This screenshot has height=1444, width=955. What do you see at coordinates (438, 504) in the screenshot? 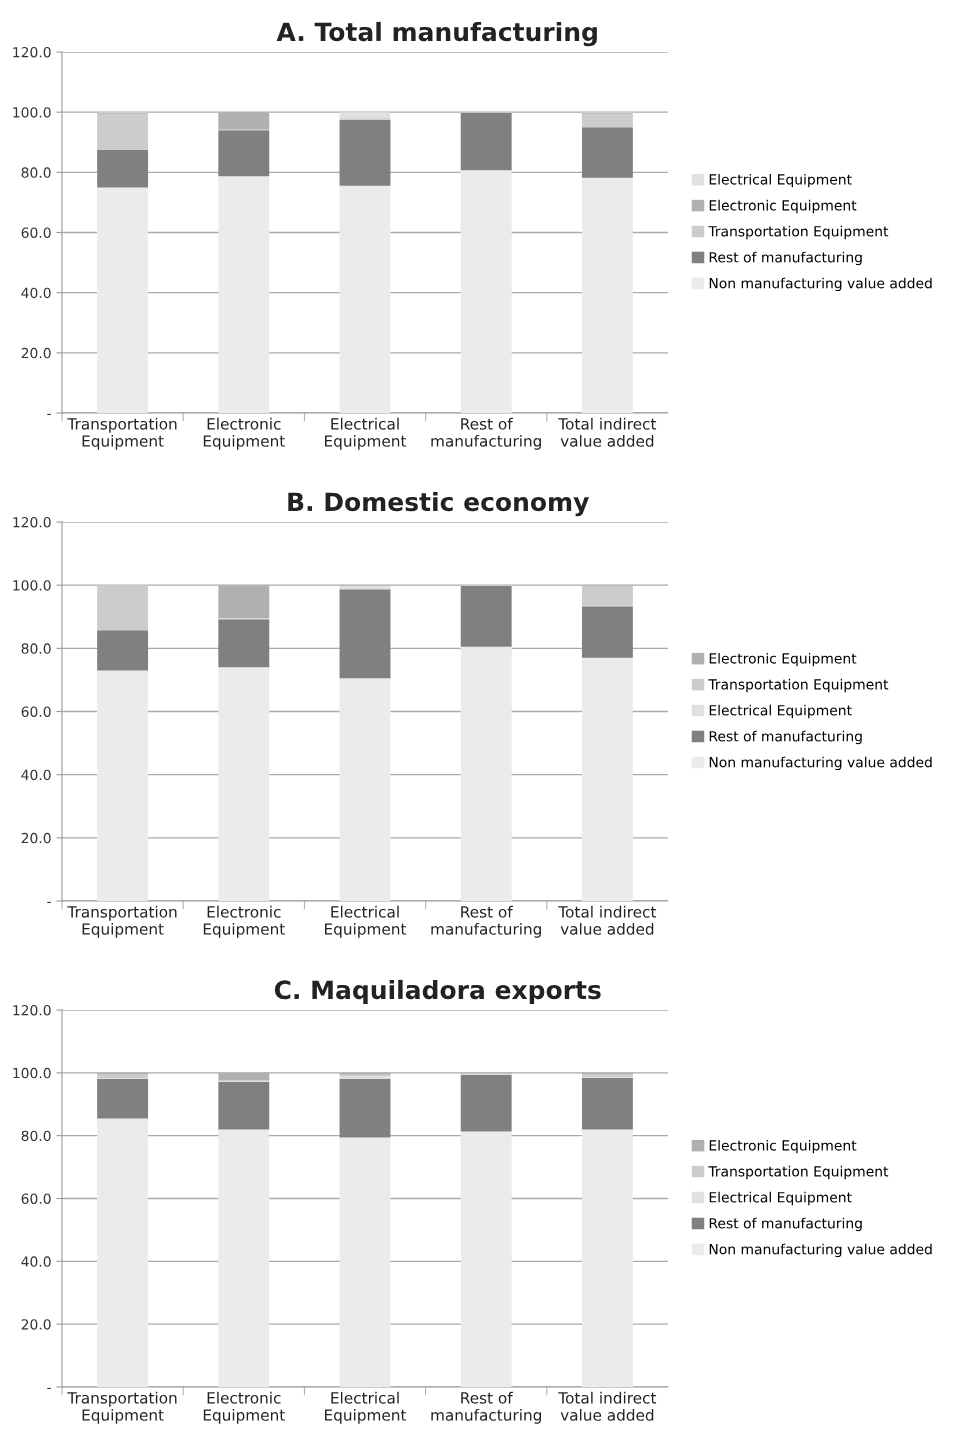
I see `chart-title: B. Domestic economy` at bounding box center [438, 504].